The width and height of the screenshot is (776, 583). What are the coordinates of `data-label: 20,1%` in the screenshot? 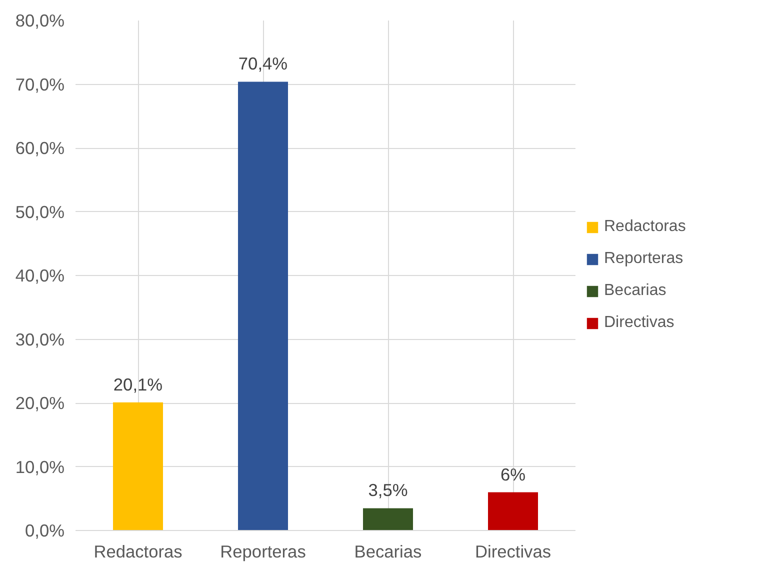 It's located at (138, 384).